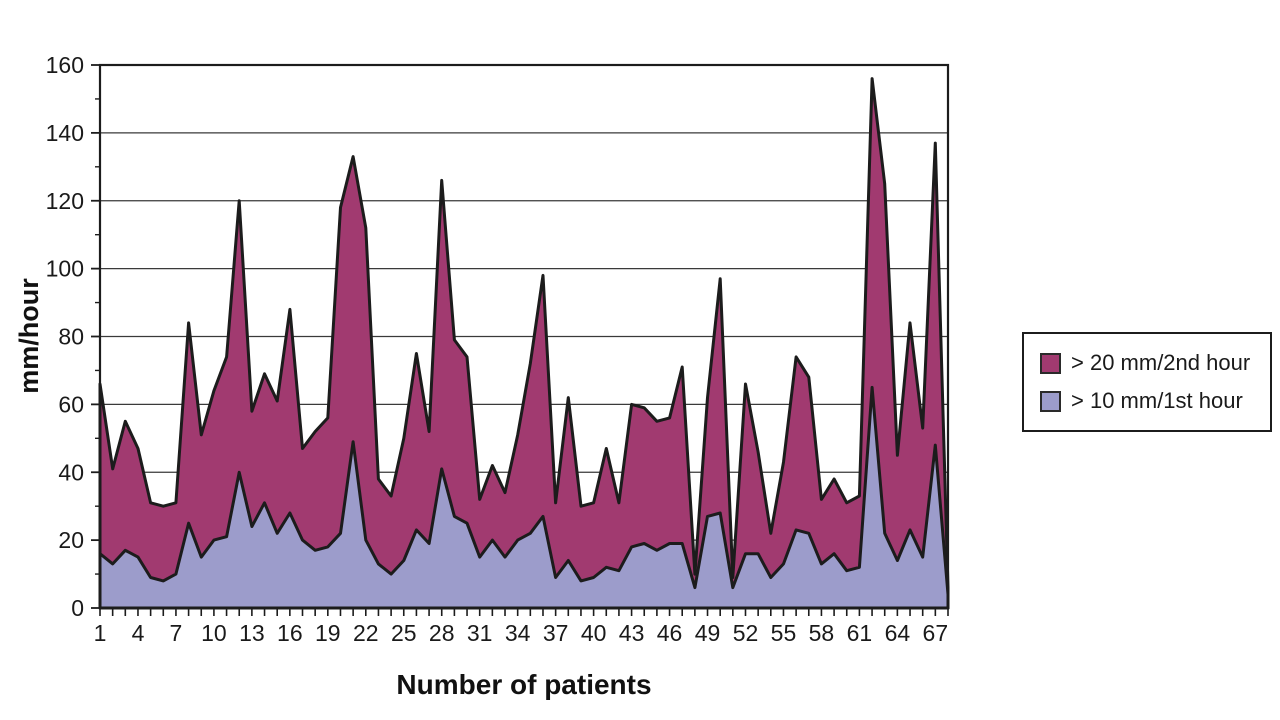 This screenshot has width=1280, height=720. What do you see at coordinates (523, 684) in the screenshot?
I see `x-axis-title: Number of patients` at bounding box center [523, 684].